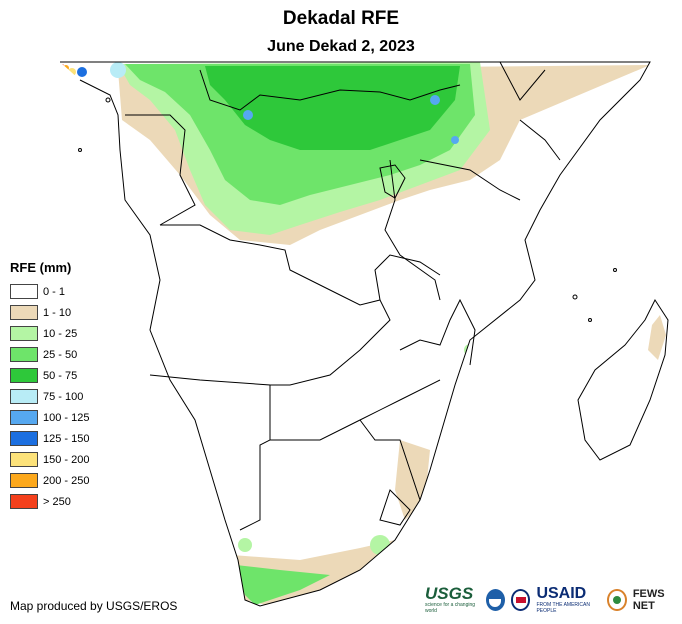  Describe the element at coordinates (283, 585) in the screenshot. I see `rain-south-coast-green` at that location.